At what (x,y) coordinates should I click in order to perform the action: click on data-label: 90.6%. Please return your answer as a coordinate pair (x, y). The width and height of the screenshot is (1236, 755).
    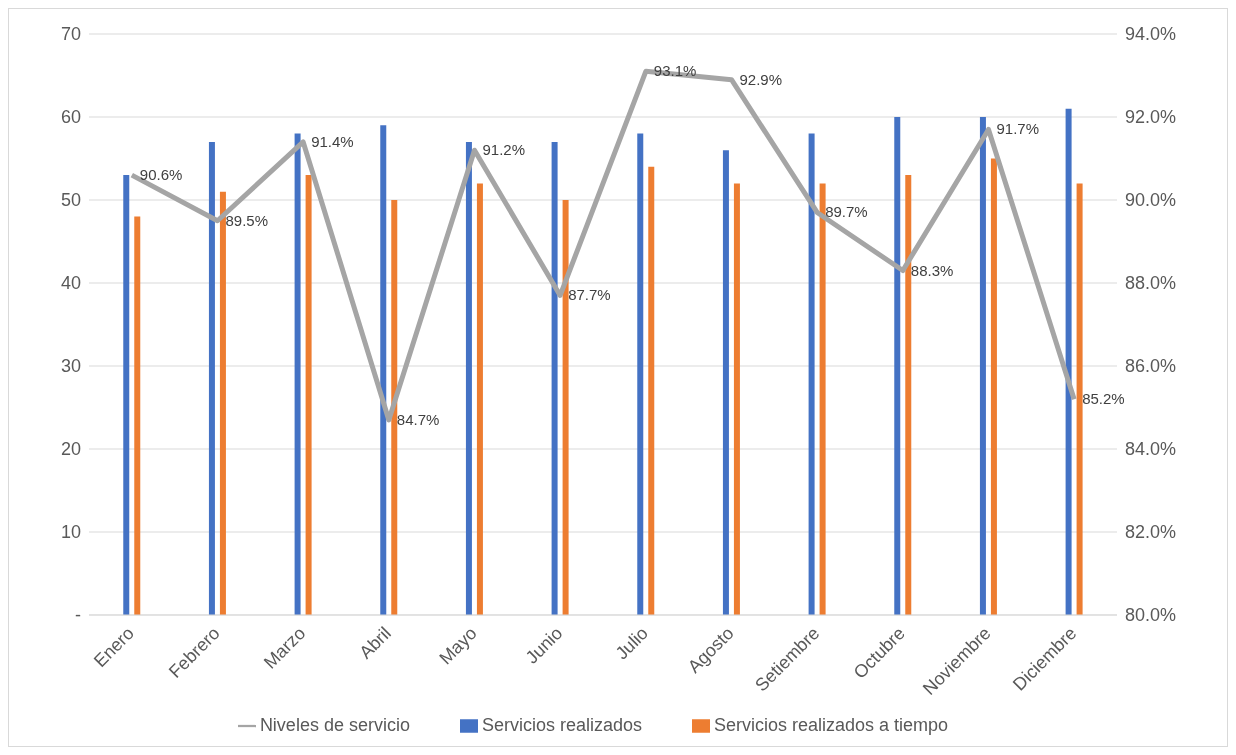
    Looking at the image, I should click on (161, 175).